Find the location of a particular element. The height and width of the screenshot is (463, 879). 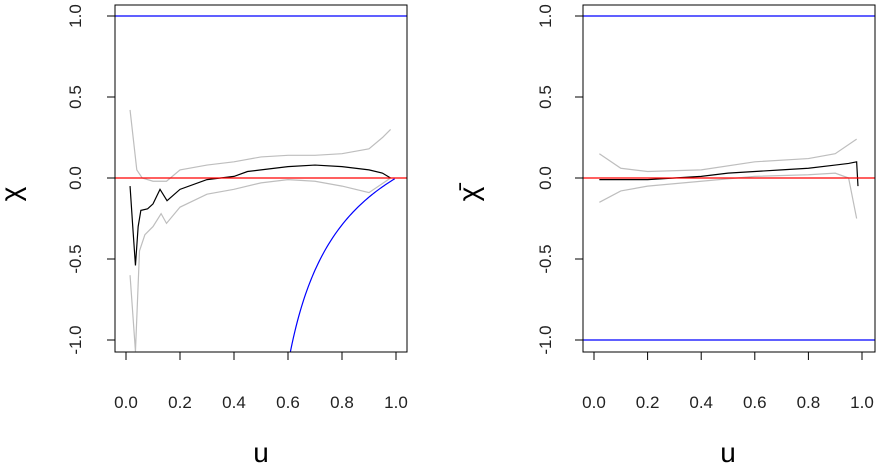

y-axis-label: χ̄ is located at coordinates (468, 192).